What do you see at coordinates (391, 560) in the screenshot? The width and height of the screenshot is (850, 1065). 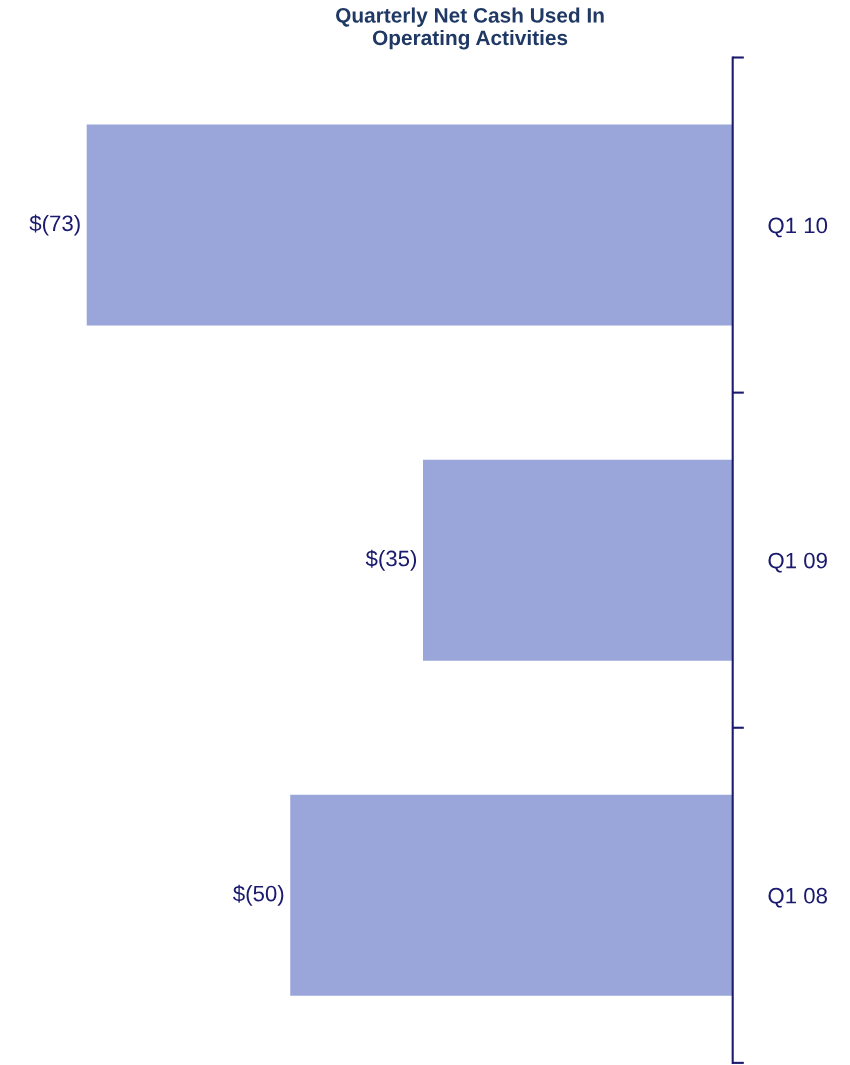 I see `data-label: $(35)` at bounding box center [391, 560].